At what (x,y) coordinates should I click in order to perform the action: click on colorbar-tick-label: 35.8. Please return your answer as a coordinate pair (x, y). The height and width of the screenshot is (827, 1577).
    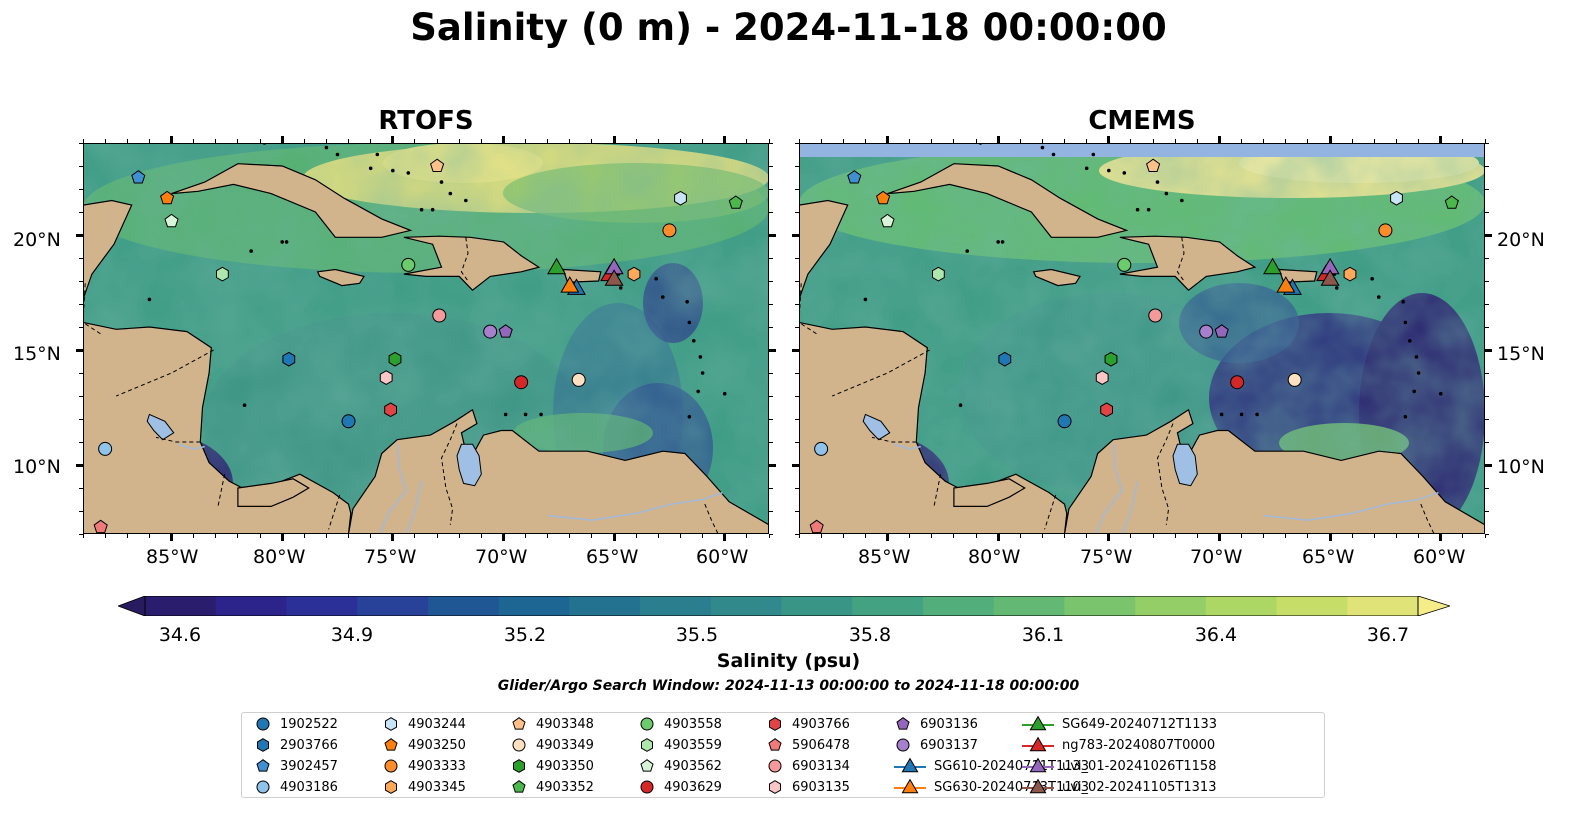
    Looking at the image, I should click on (870, 635).